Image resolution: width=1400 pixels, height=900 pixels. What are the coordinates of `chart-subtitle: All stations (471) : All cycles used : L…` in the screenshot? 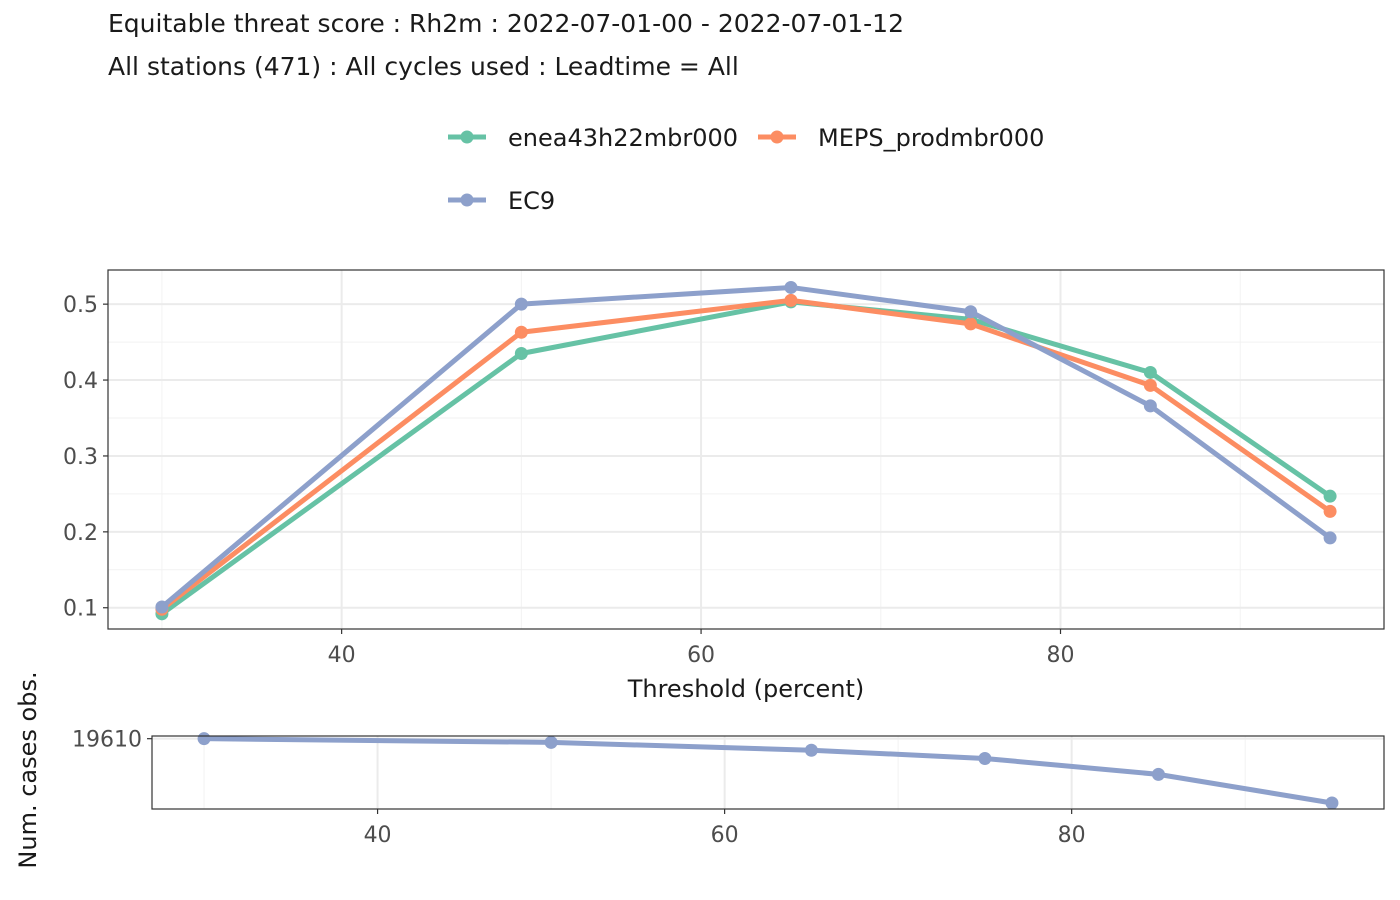 It's located at (423, 66).